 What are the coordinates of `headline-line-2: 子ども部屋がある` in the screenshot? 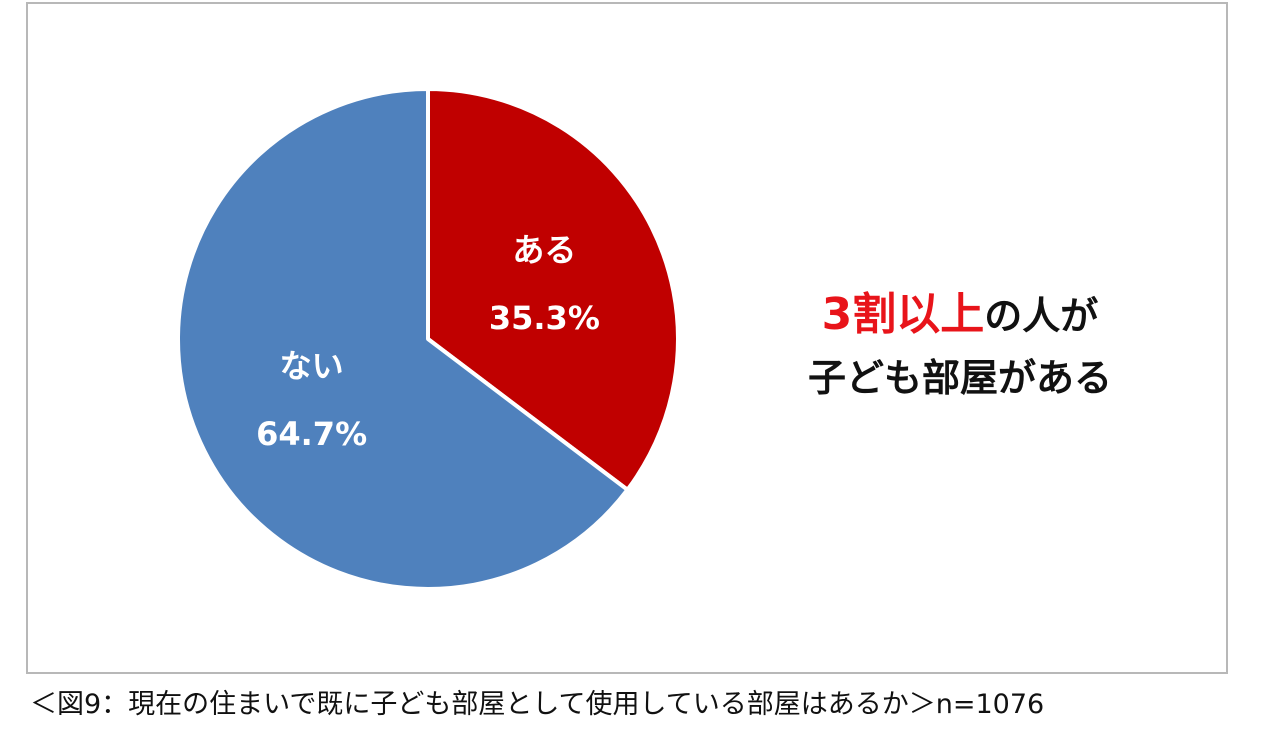 It's located at (959, 378).